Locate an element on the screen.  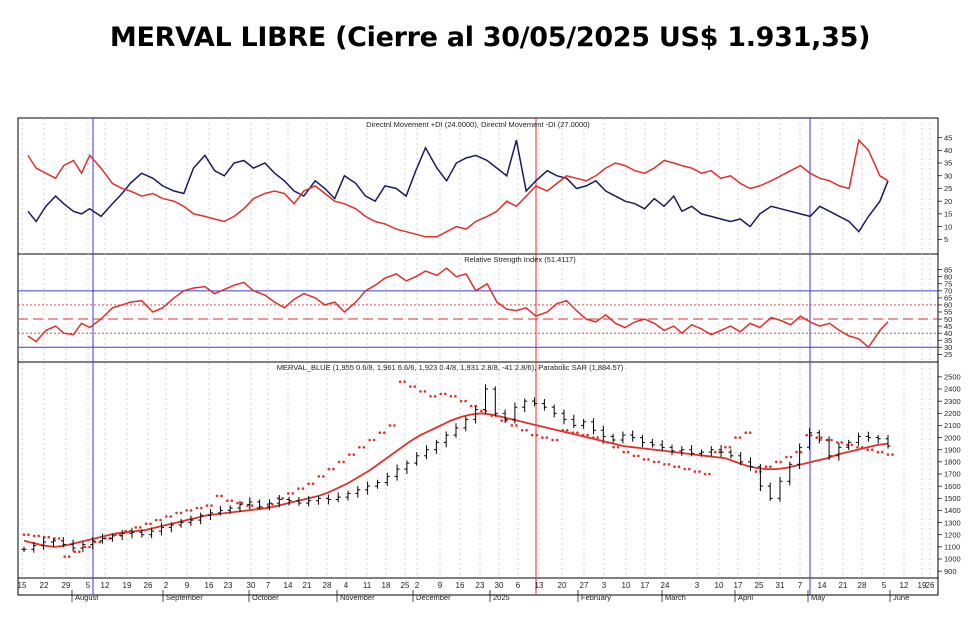
date-tick-label: 25 is located at coordinates (759, 585).